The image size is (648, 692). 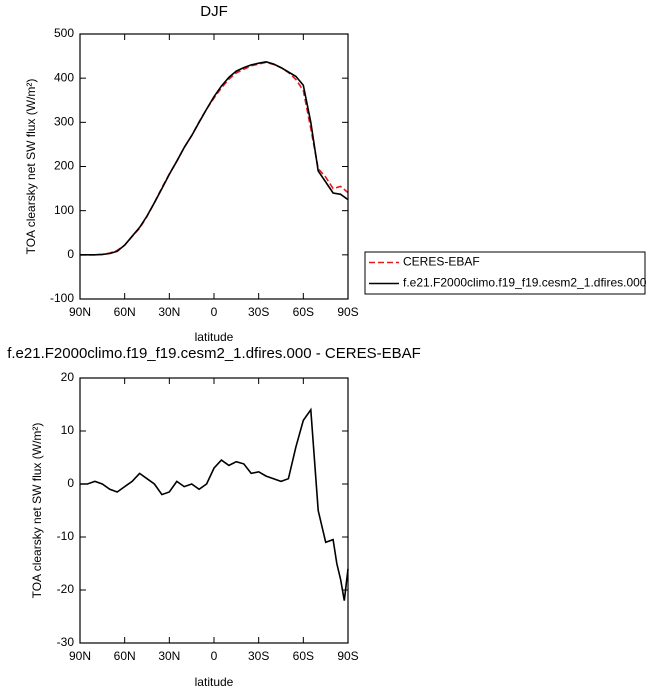 I want to click on legend-box, so click(x=505, y=273).